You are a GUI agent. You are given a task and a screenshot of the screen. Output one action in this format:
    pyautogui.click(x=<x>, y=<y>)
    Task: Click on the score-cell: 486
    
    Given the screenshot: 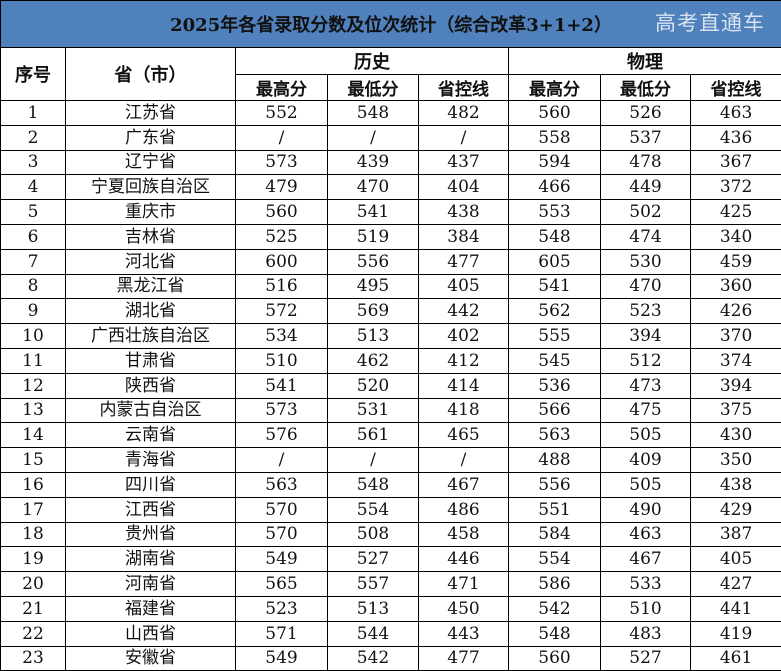 What is the action you would take?
    pyautogui.click(x=464, y=509)
    